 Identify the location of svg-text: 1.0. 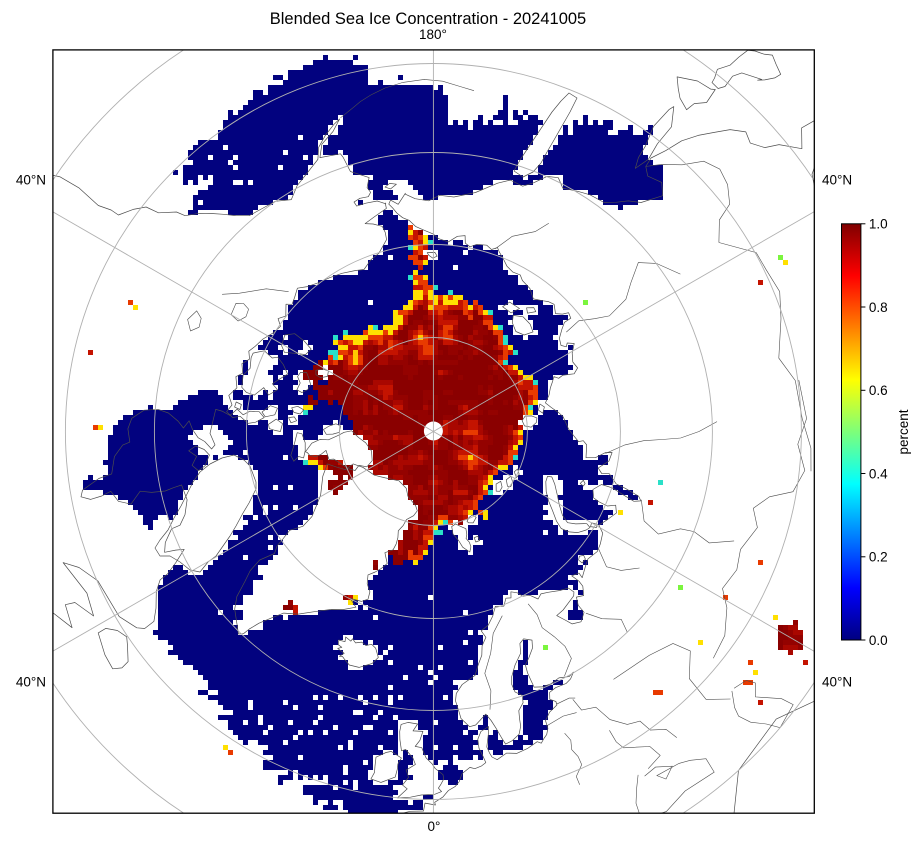
(878, 224).